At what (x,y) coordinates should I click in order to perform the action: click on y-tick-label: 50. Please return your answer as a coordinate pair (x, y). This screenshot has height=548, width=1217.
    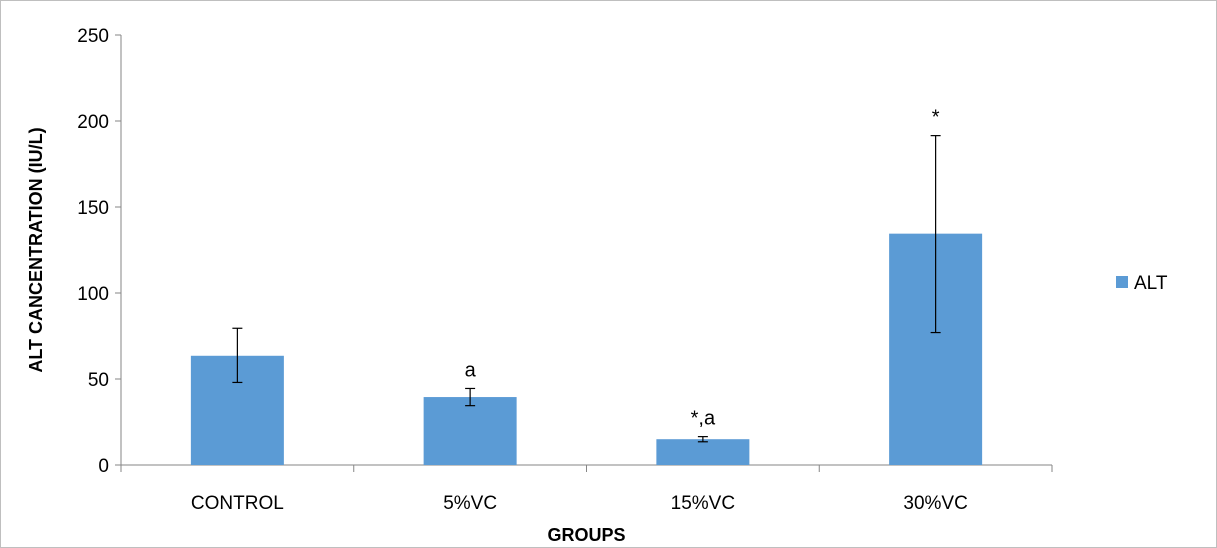
    Looking at the image, I should click on (98, 380).